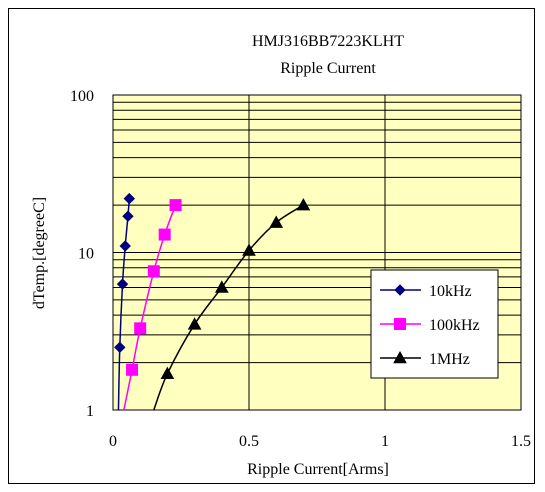 This screenshot has width=545, height=492. What do you see at coordinates (249, 441) in the screenshot?
I see `x-tick-label: 0.5` at bounding box center [249, 441].